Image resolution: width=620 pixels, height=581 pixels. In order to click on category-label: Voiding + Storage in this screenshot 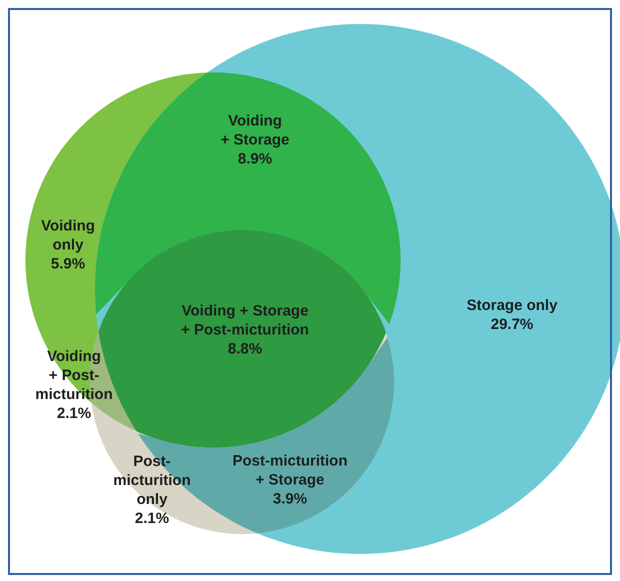, I will do `click(255, 130)`.